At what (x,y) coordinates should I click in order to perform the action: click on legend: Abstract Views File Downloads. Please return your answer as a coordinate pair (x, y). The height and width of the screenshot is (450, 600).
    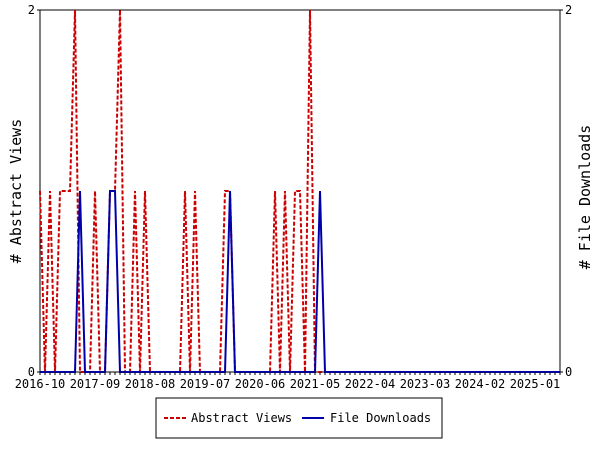
    Looking at the image, I should click on (299, 418).